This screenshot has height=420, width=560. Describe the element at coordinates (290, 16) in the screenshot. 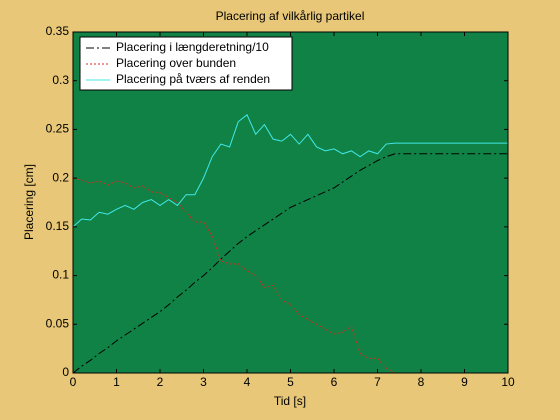

I see `chart-title: Placering af vilkårlig partikel` at that location.